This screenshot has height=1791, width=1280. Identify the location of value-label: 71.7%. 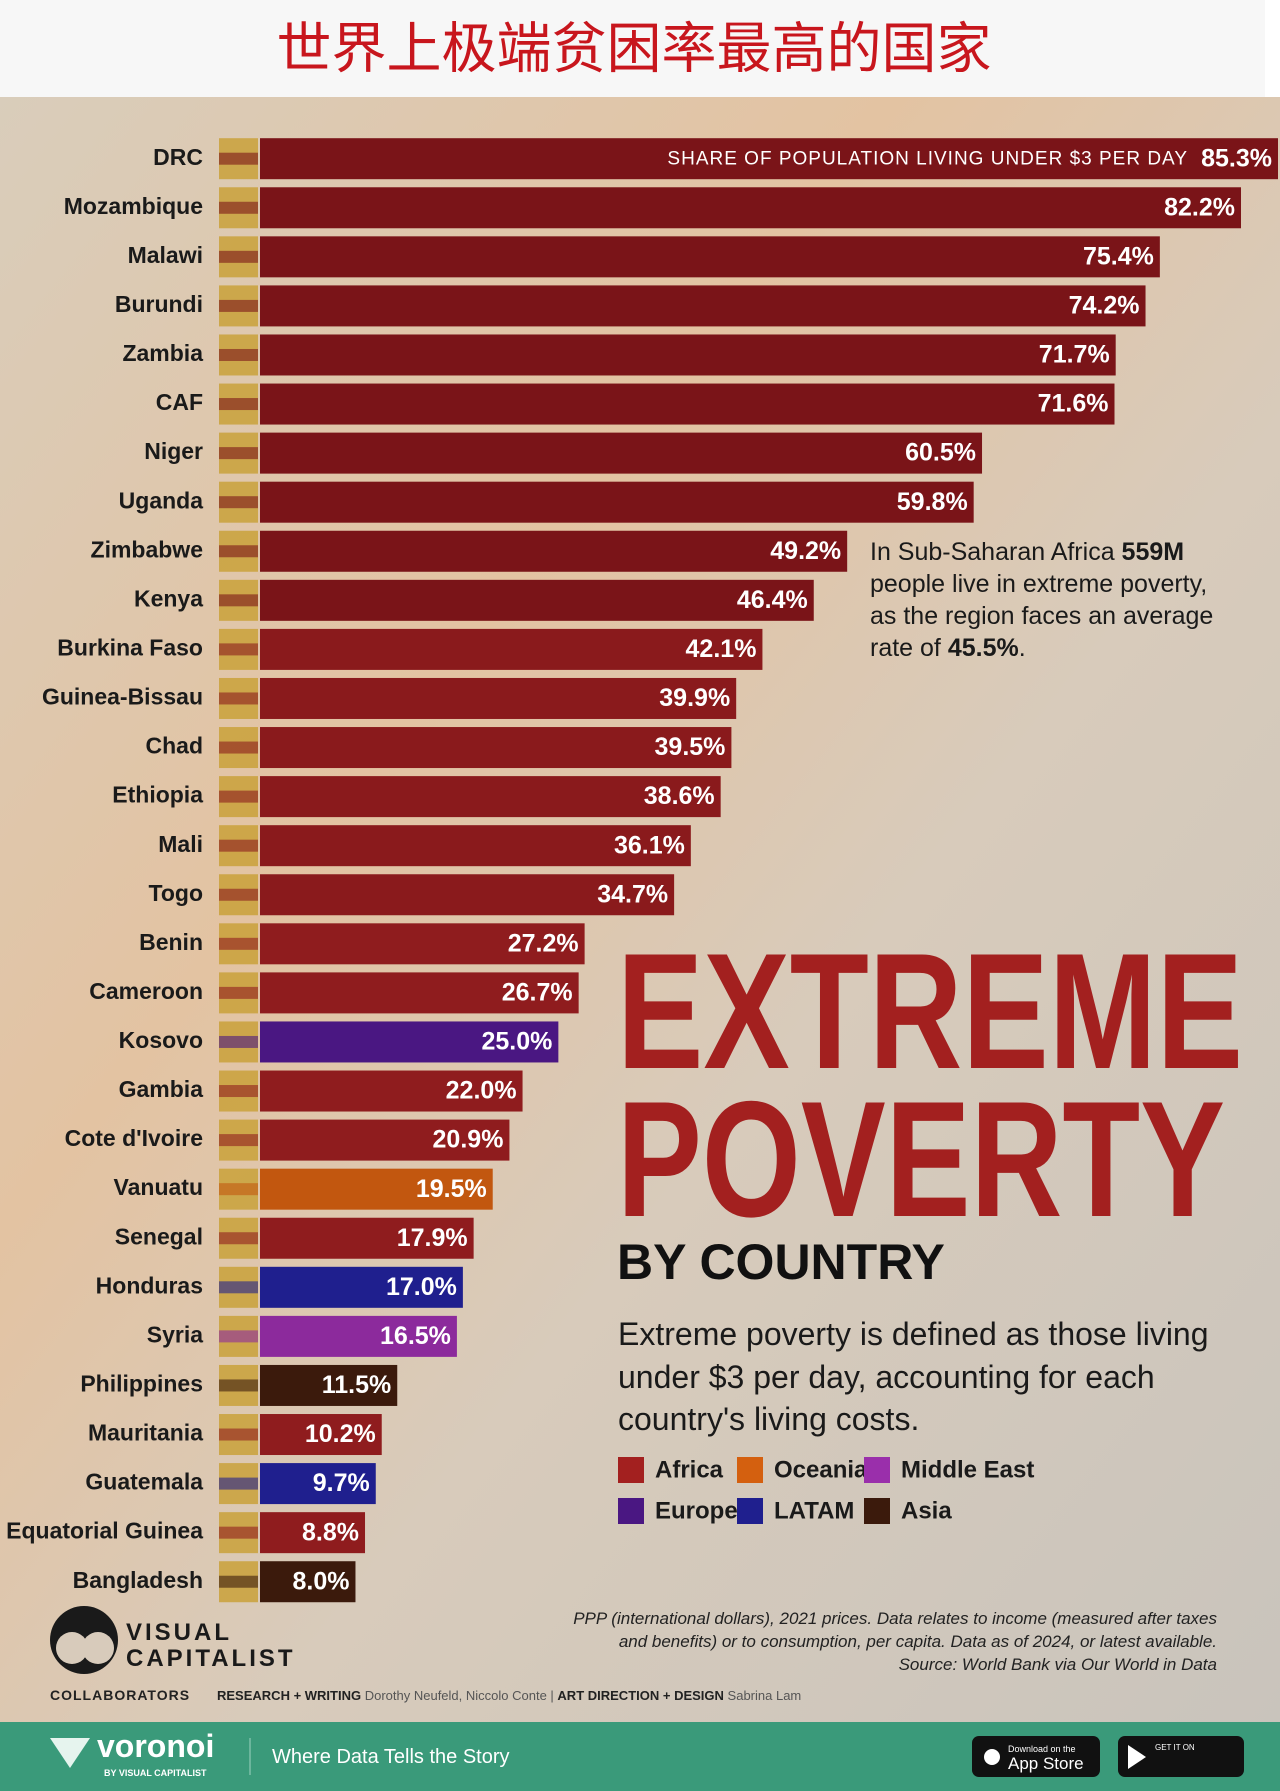
(1074, 355).